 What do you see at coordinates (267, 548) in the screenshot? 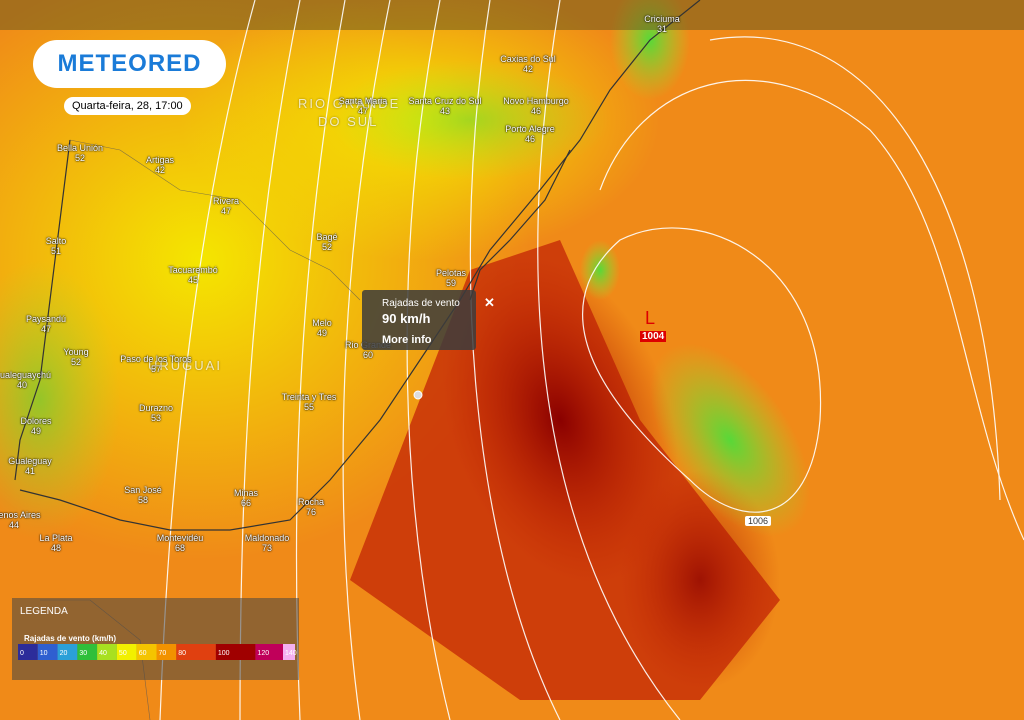
I see `city-gust-value: 73` at bounding box center [267, 548].